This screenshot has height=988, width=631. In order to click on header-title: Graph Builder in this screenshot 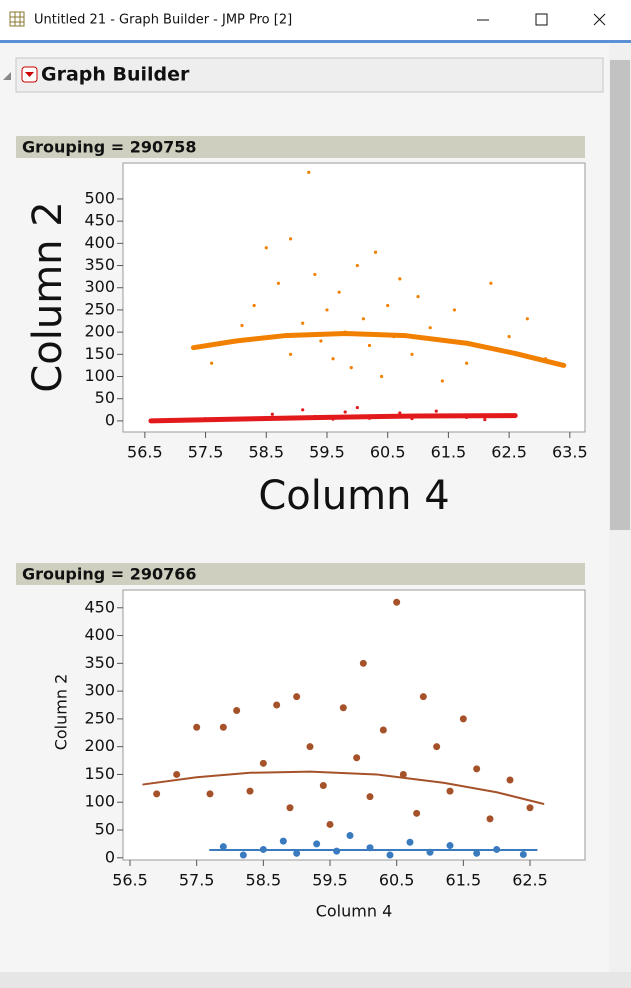, I will do `click(115, 75)`.